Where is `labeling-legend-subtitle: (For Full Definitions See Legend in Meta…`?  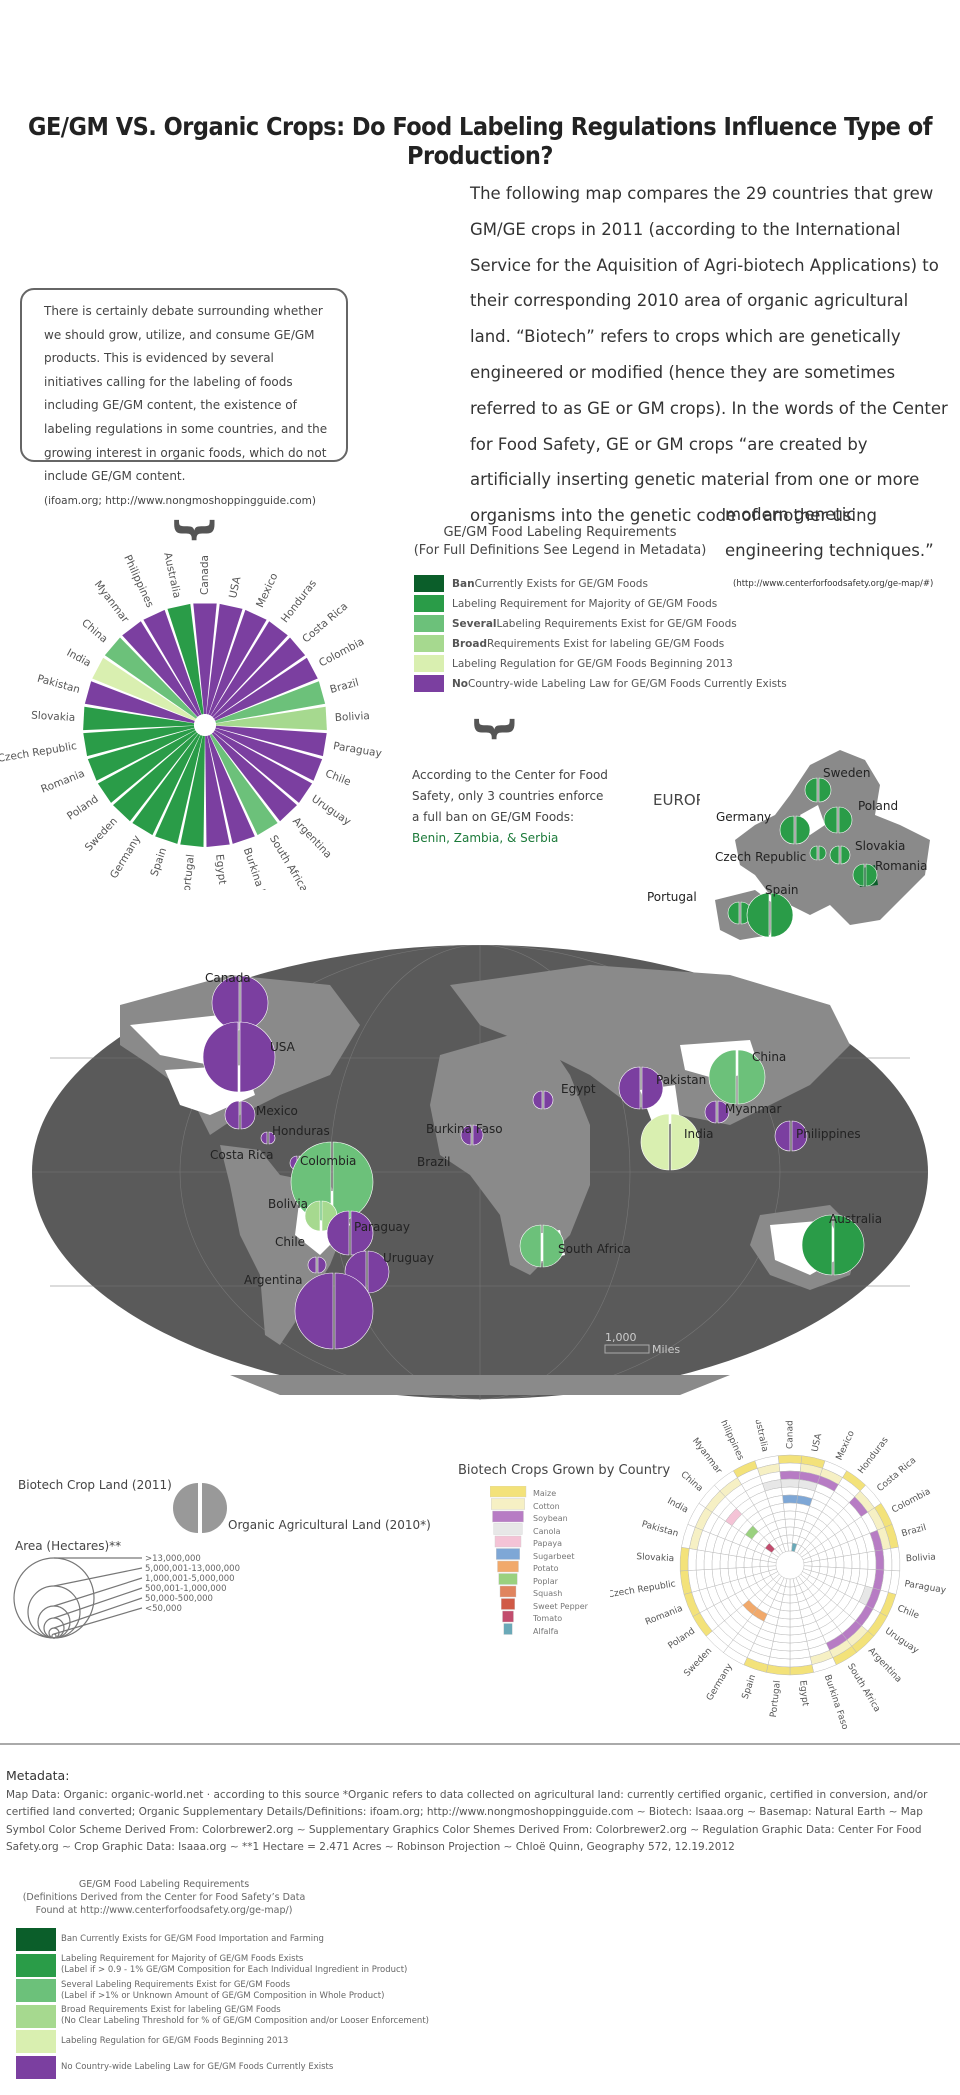 labeling-legend-subtitle: (For Full Definitions See Legend in Meta… is located at coordinates (560, 550).